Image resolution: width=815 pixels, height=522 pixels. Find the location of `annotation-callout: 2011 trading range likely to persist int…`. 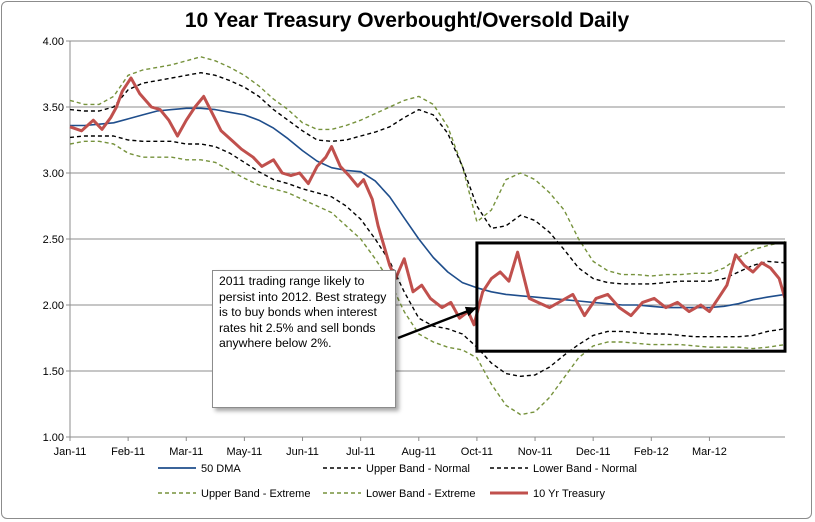

annotation-callout: 2011 trading range likely to persist int… is located at coordinates (304, 339).